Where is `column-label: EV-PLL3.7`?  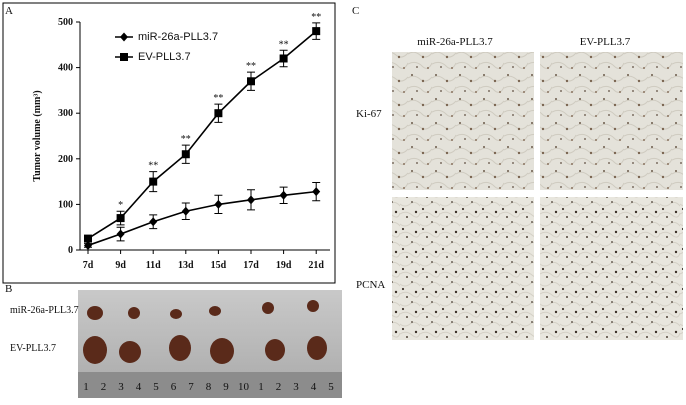 column-label: EV-PLL3.7 is located at coordinates (605, 42).